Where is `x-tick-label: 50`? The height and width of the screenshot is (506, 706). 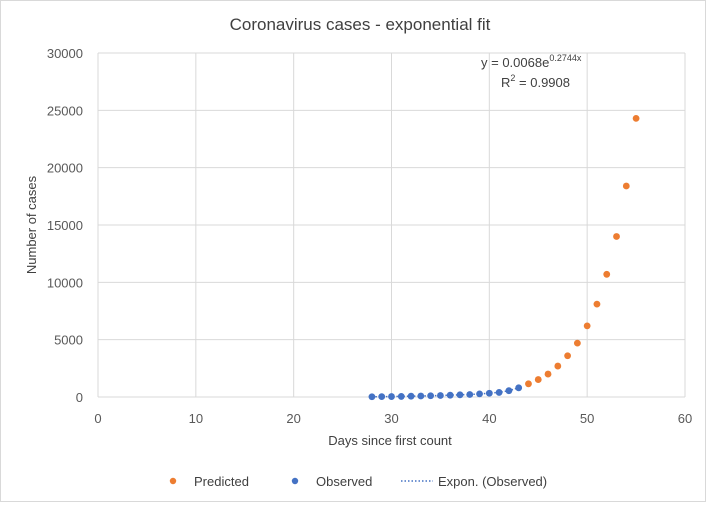 x-tick-label: 50 is located at coordinates (587, 418).